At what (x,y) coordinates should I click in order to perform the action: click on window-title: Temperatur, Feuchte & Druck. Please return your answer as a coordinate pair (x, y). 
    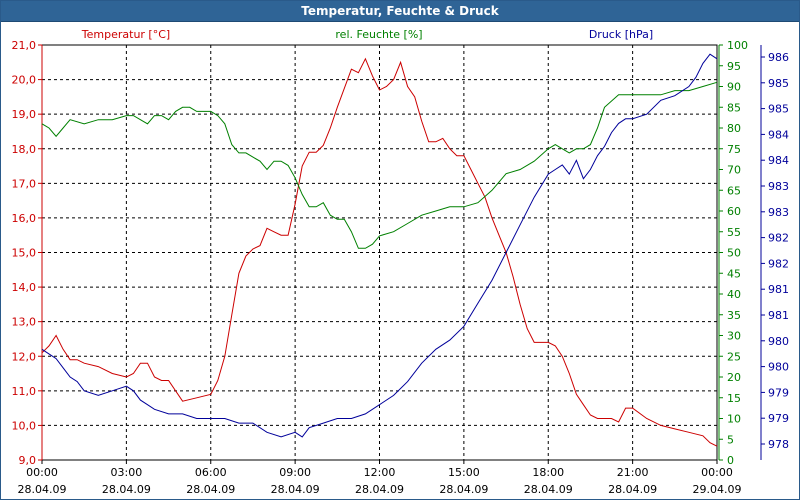
    Looking at the image, I should click on (400, 11).